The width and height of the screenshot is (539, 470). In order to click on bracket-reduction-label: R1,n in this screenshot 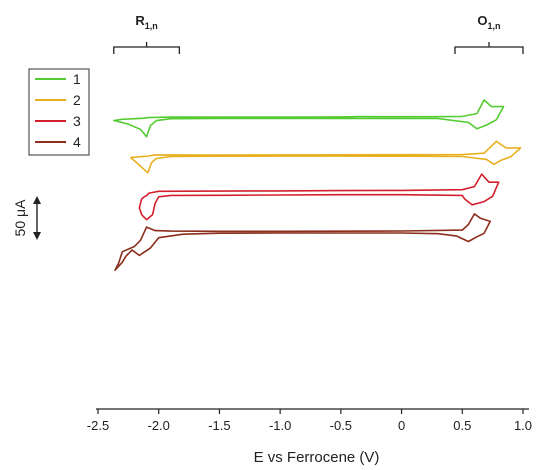, I will do `click(146, 22)`.